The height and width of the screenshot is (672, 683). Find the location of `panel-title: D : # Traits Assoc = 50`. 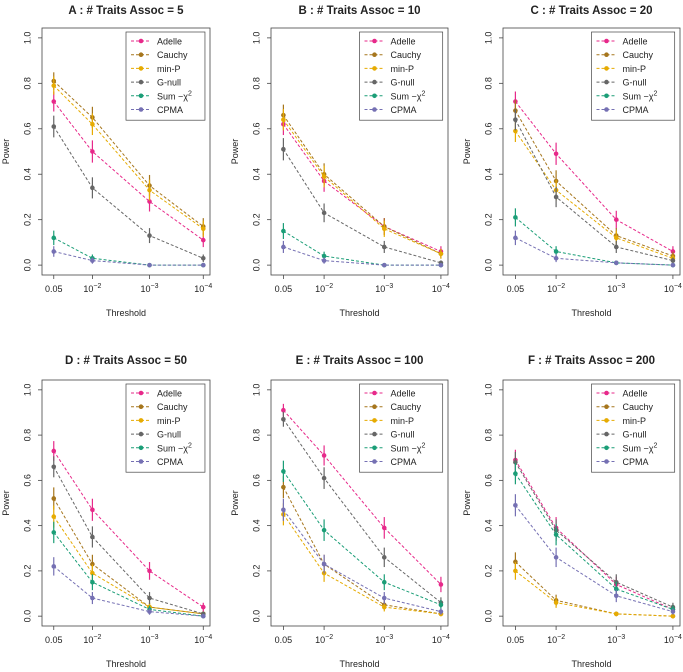

panel-title: D : # Traits Assoc = 50 is located at coordinates (126, 361).